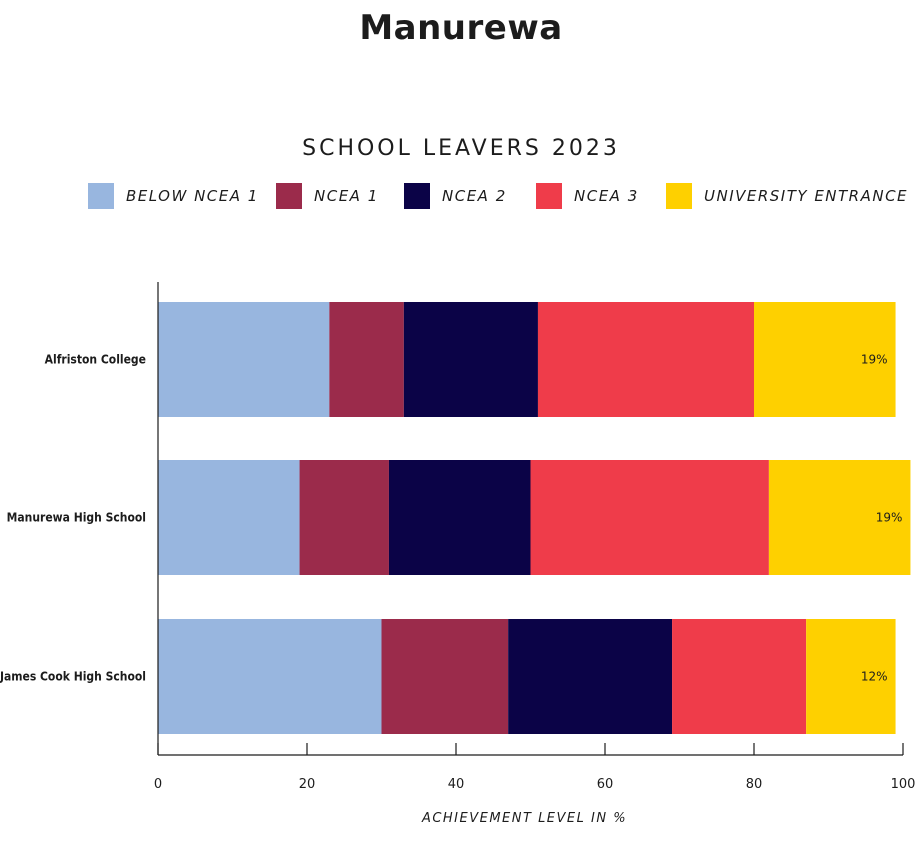 Image resolution: width=922 pixels, height=842 pixels. What do you see at coordinates (73, 677) in the screenshot?
I see `category-label-james-cook-high-school: James Cook High School` at bounding box center [73, 677].